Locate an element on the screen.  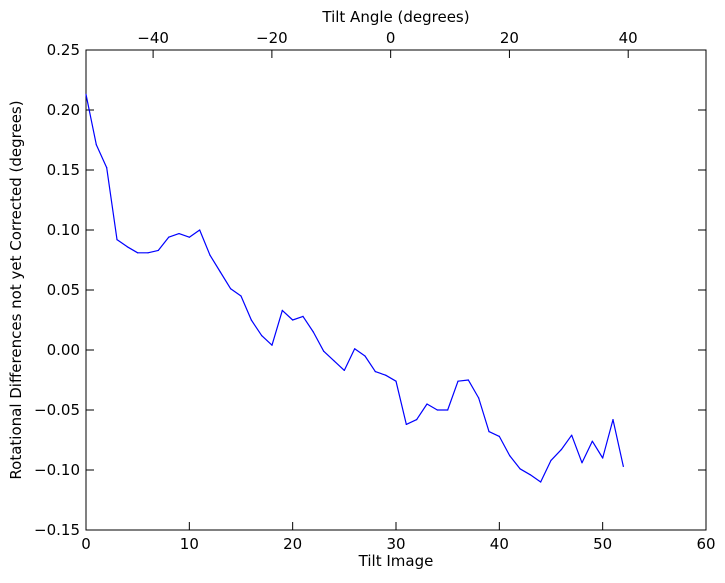
y-tick-label: −0.15 is located at coordinates (57, 530).